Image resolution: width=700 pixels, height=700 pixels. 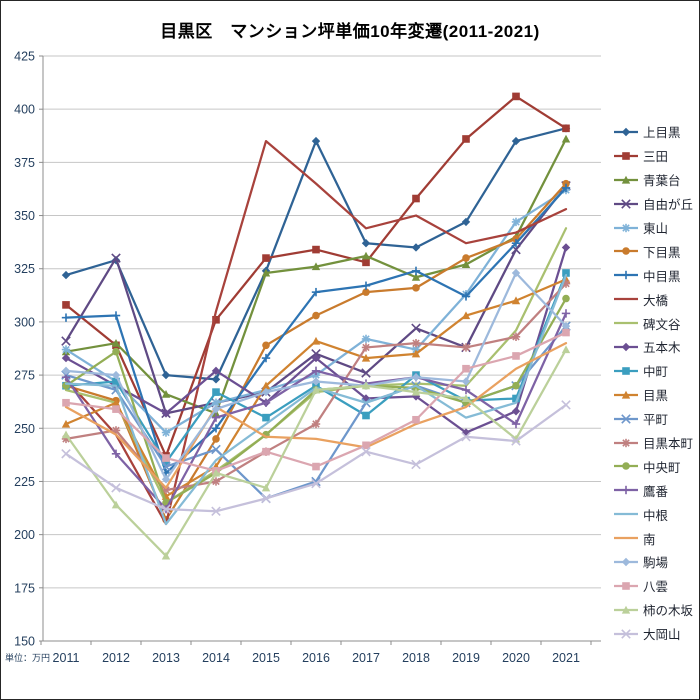 I want to click on legend-item-目黒: 目黒, so click(x=655, y=395).